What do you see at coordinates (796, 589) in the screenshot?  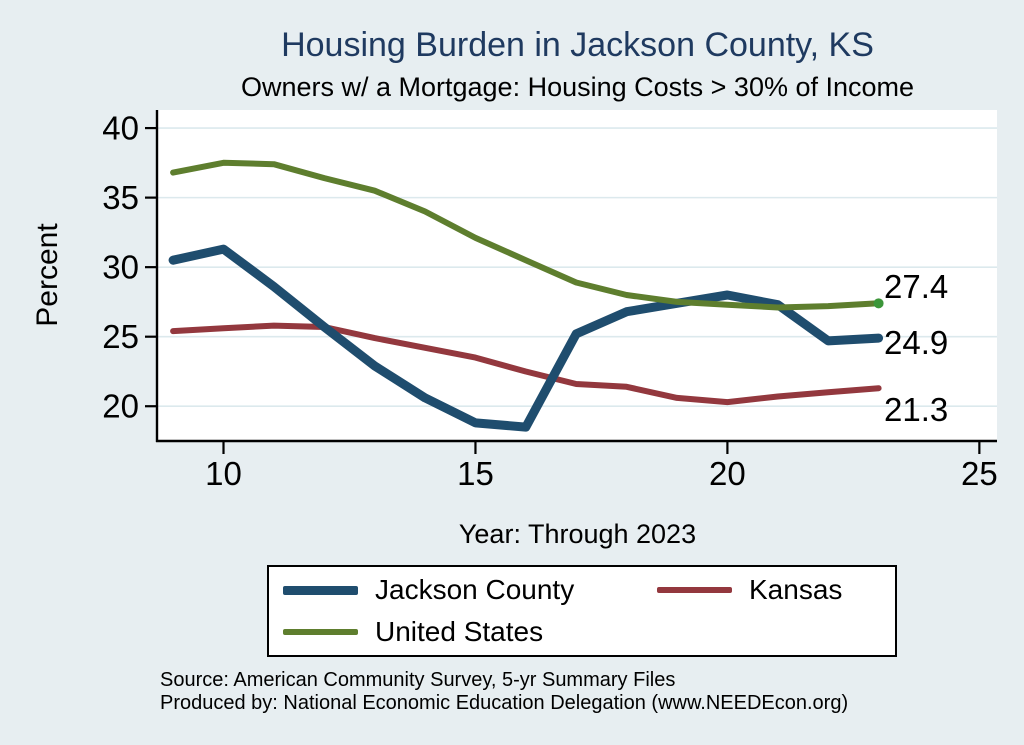 I see `legend-label-kansas: Kansas` at bounding box center [796, 589].